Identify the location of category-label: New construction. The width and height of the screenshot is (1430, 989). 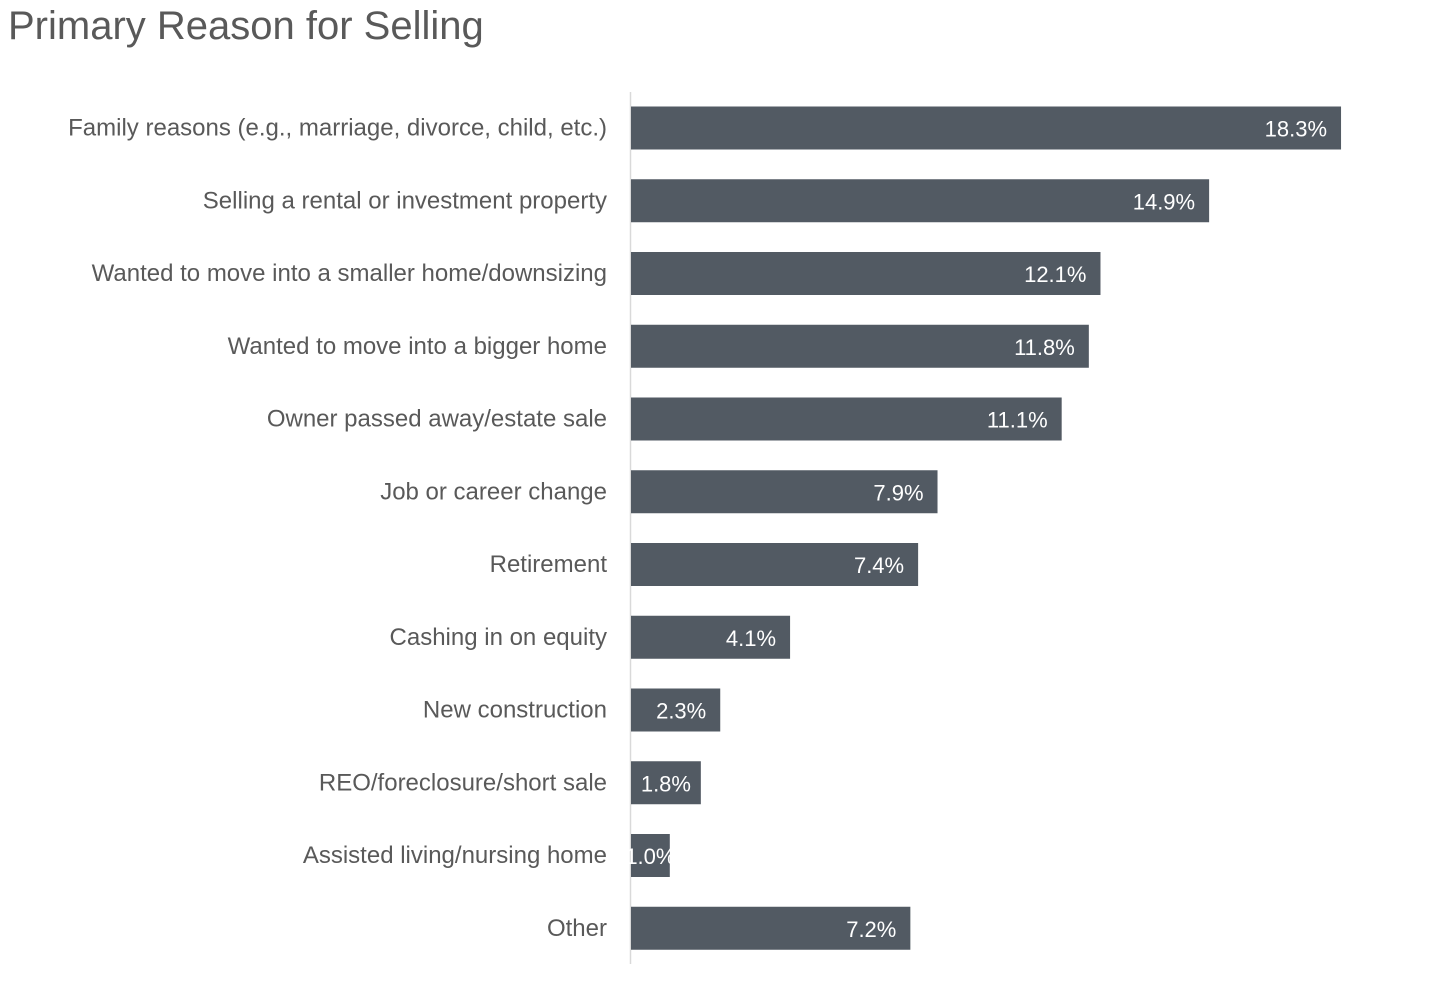
(515, 710).